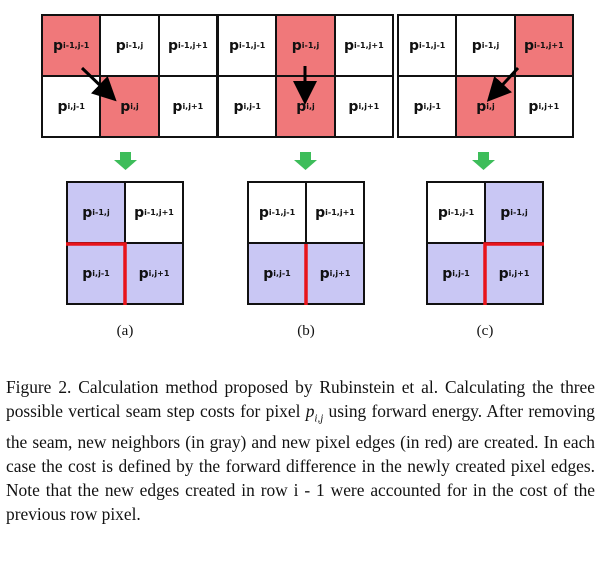  What do you see at coordinates (247, 106) in the screenshot?
I see `panel-b-top-cell-3: p i,j-1` at bounding box center [247, 106].